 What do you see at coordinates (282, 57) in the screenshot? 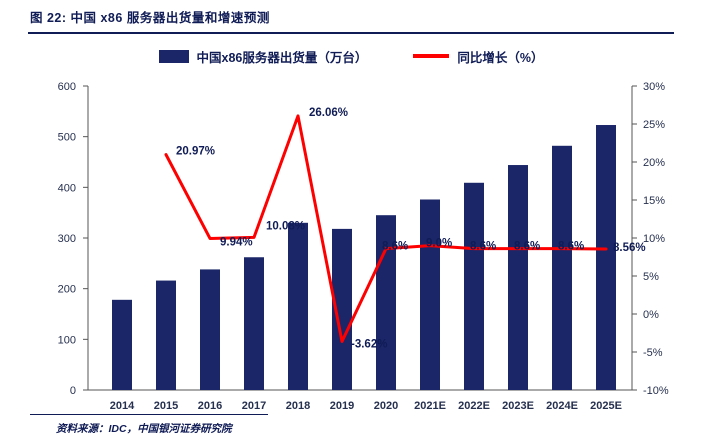
I see `legend-bar-label: 中国x86服务器出货量（万台）` at bounding box center [282, 57].